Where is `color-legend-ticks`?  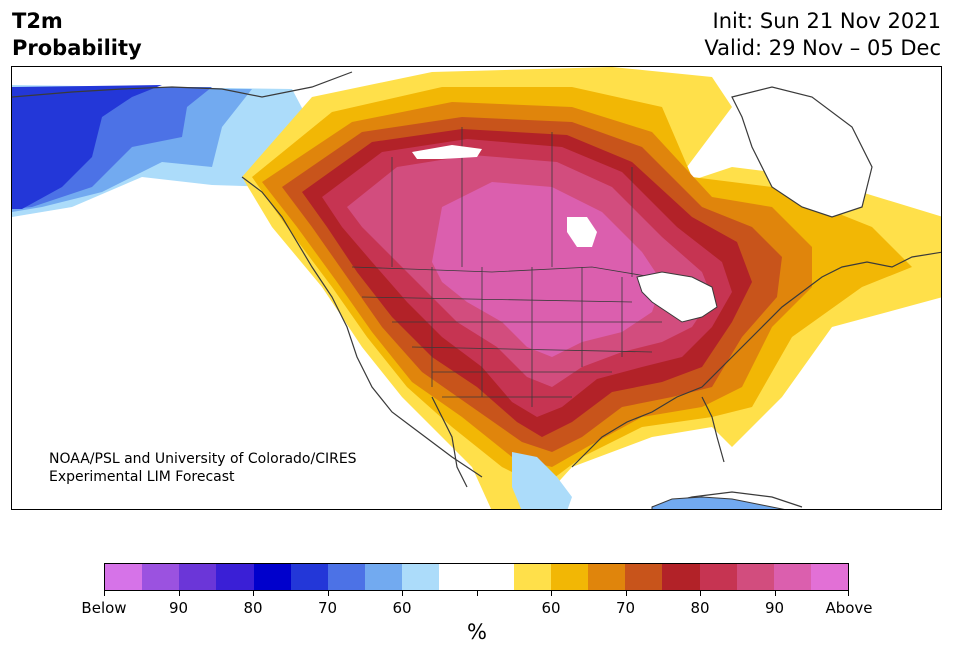
color-legend-ticks is located at coordinates (476, 594).